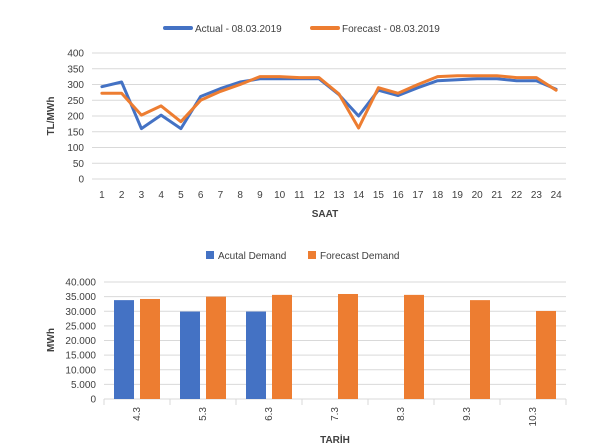 The height and width of the screenshot is (447, 605). What do you see at coordinates (359, 195) in the screenshot?
I see `line-x-tick-label: 14` at bounding box center [359, 195].